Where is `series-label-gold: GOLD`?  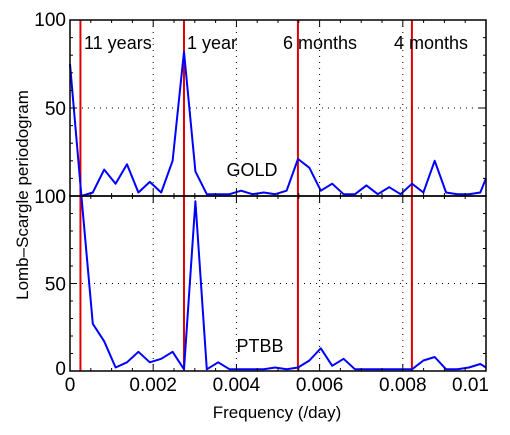
series-label-gold: GOLD is located at coordinates (251, 170).